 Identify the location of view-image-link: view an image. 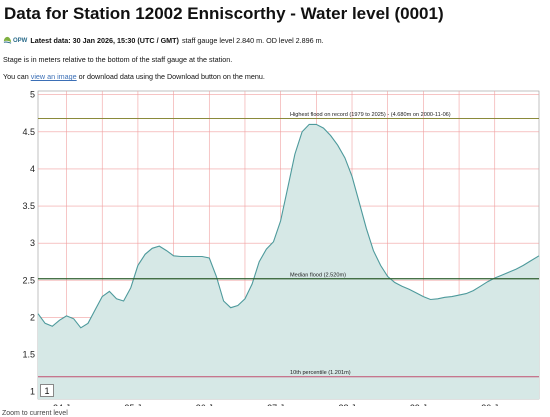
(53, 76).